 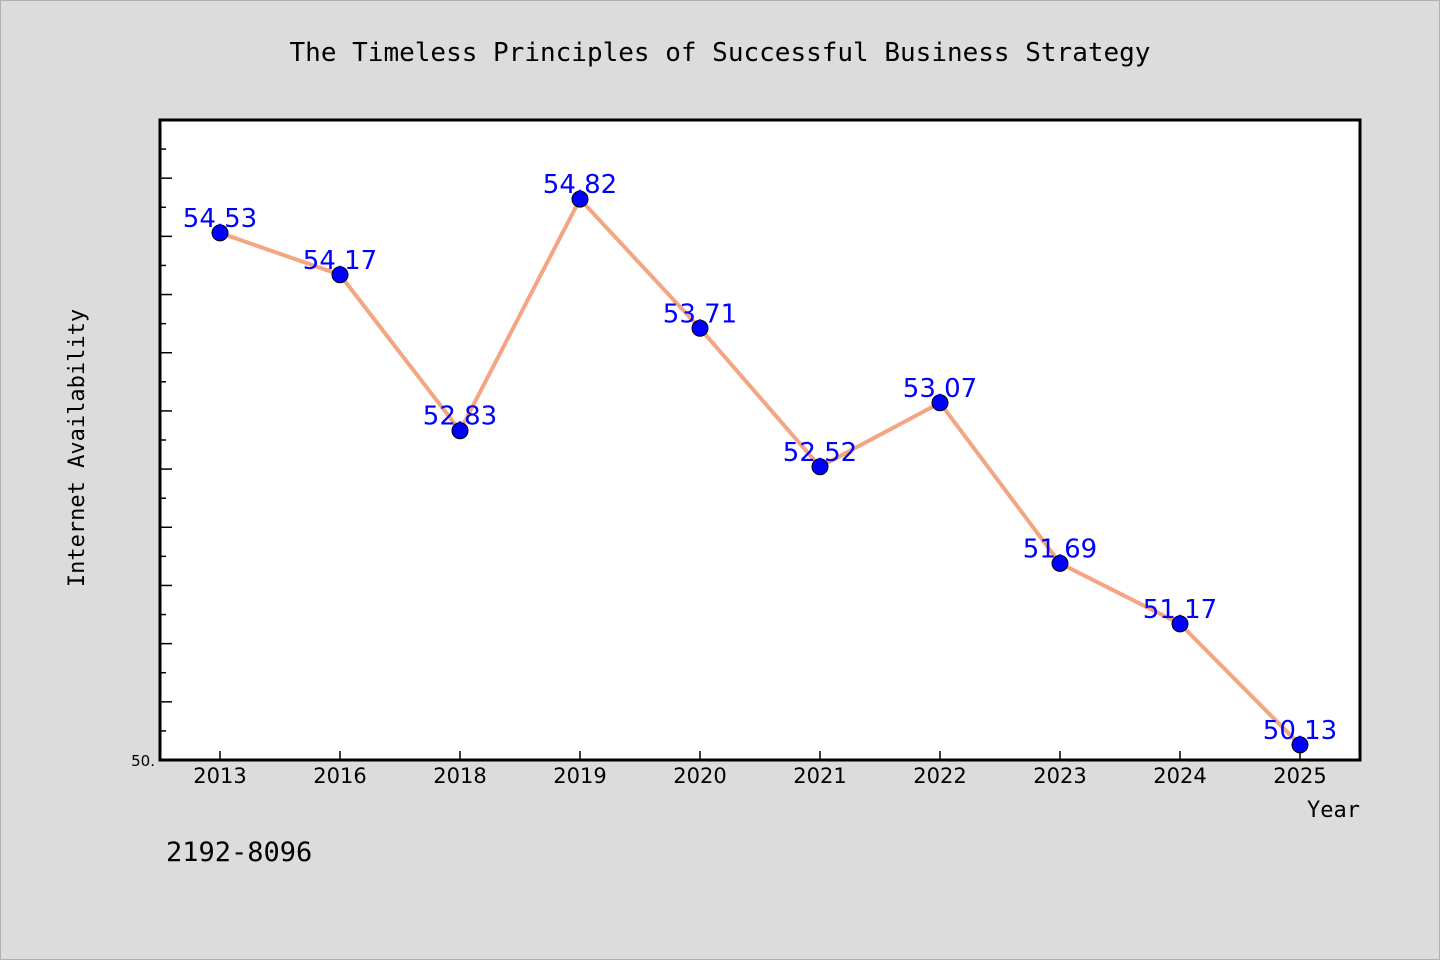 What do you see at coordinates (219, 776) in the screenshot?
I see `x-axis-tick-label: 2013` at bounding box center [219, 776].